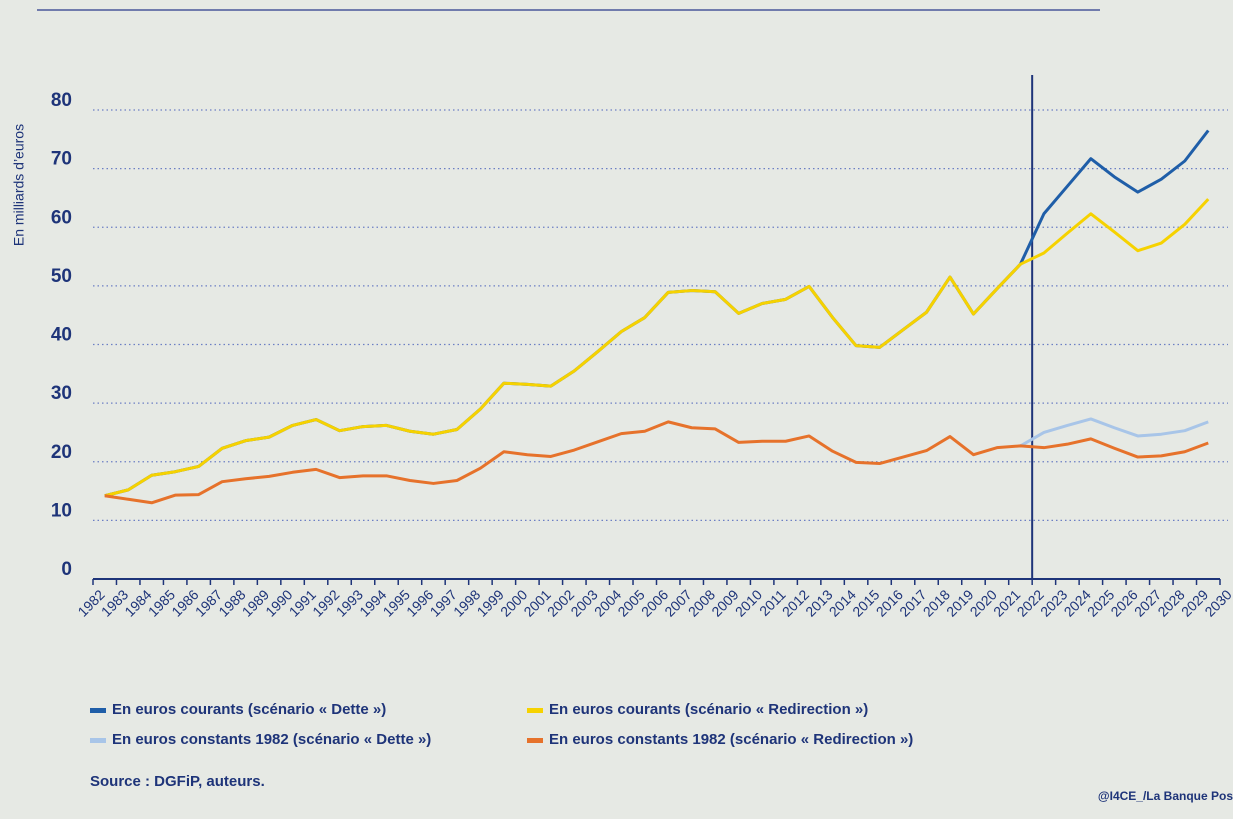  Describe the element at coordinates (66, 569) in the screenshot. I see `y-tick-label: 0` at that location.